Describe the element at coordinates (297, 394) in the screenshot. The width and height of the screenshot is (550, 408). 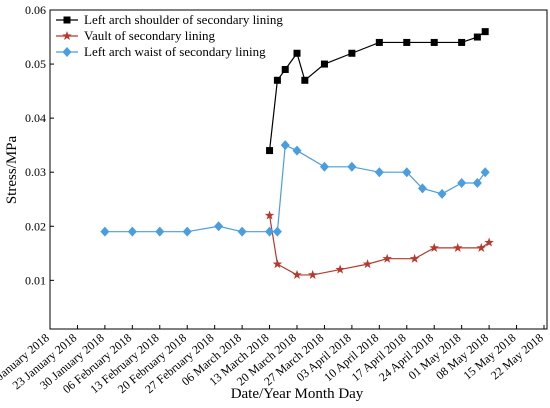
I see `x-axis-label: Date/Year Month Day` at that location.